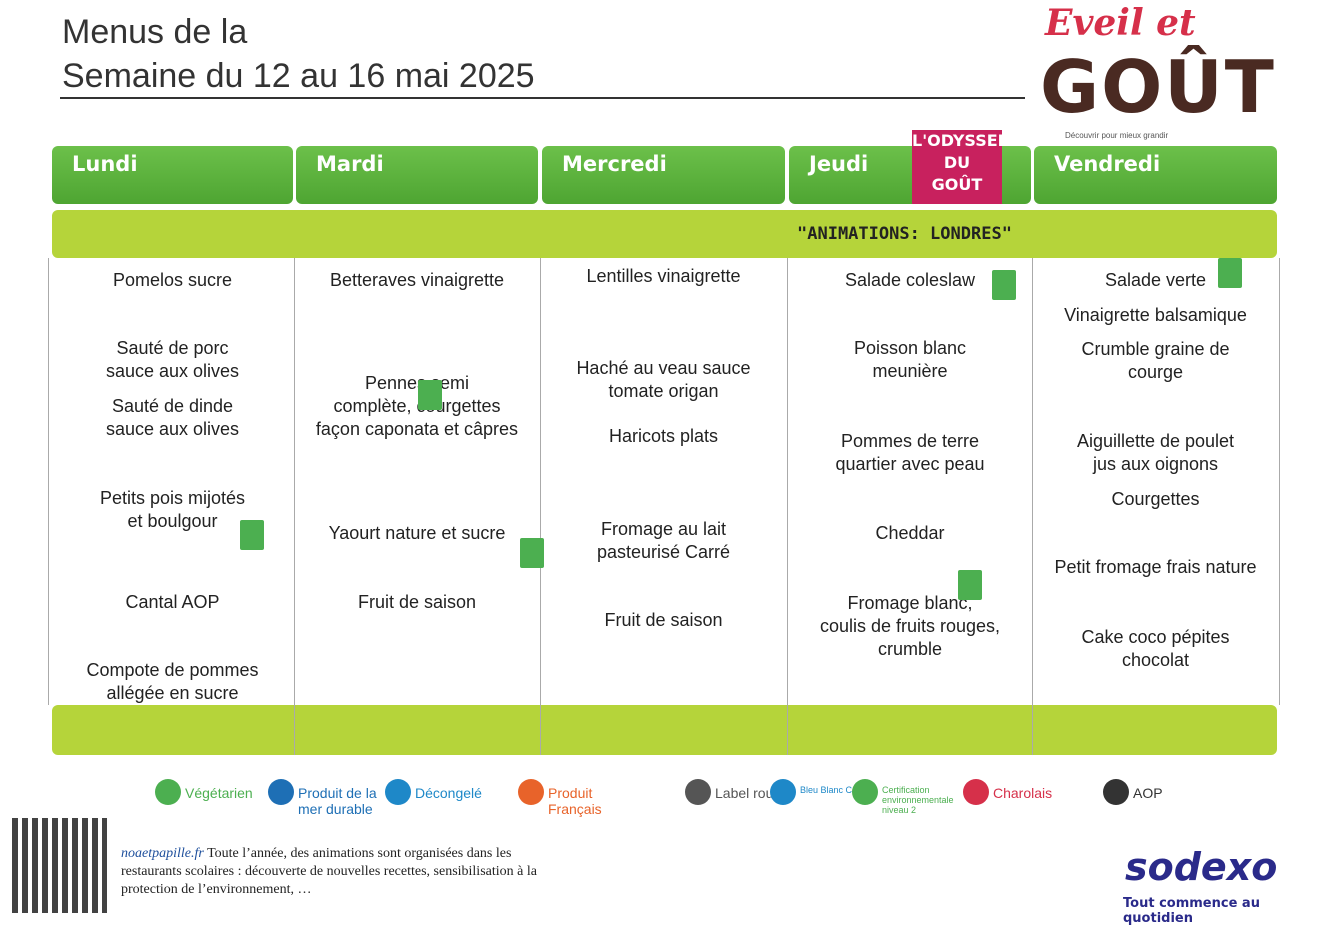 Image resolution: width=1325 pixels, height=935 pixels. What do you see at coordinates (1148, 793) in the screenshot?
I see `legend-label: AOP` at bounding box center [1148, 793].